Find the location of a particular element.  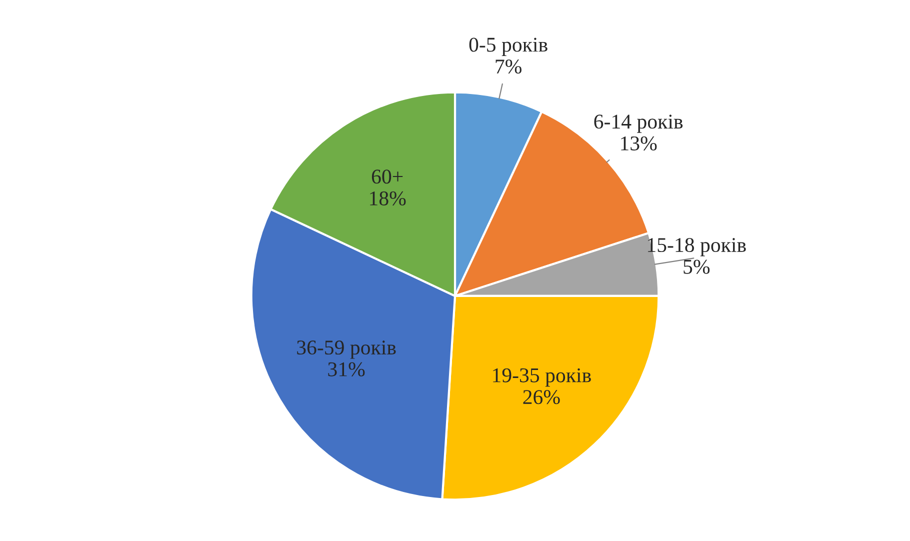

slice-label: 0-5 років is located at coordinates (508, 47).